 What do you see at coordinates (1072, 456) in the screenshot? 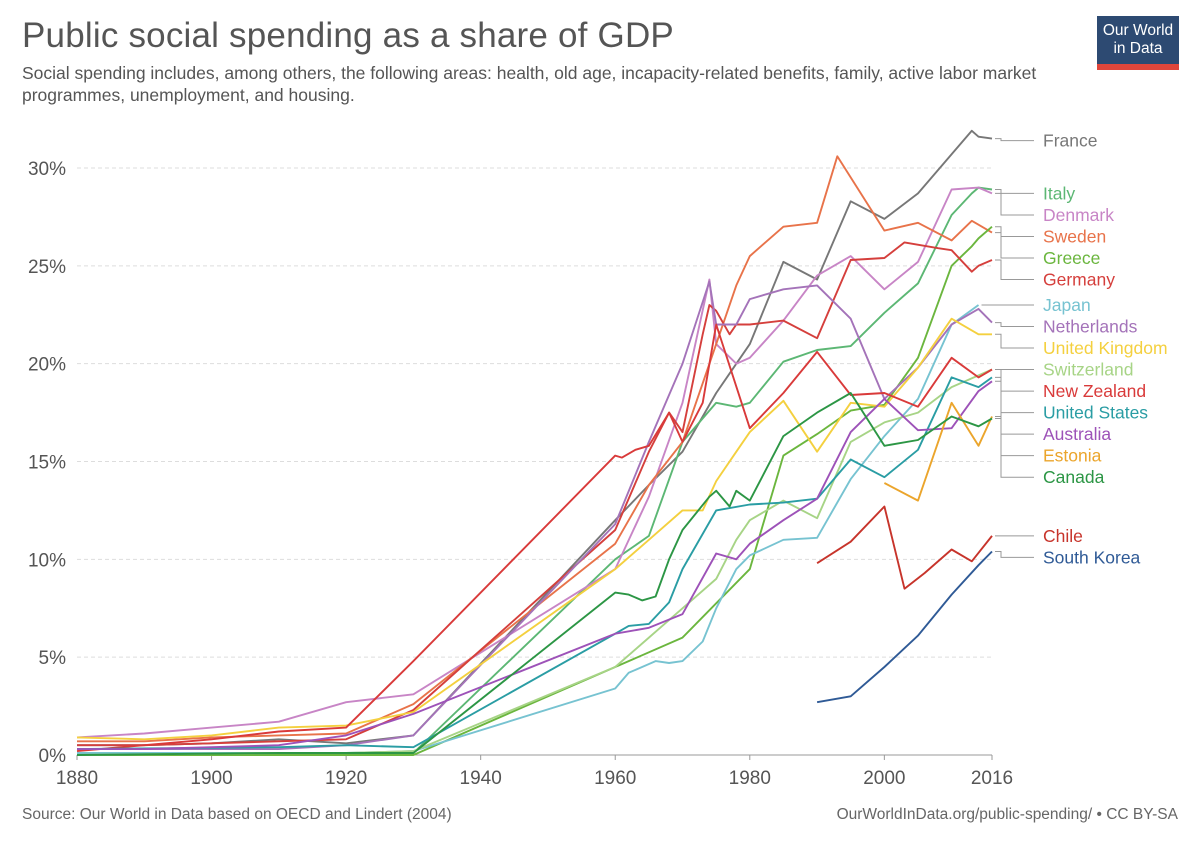
I see `series-label-estonia: Estonia` at bounding box center [1072, 456].